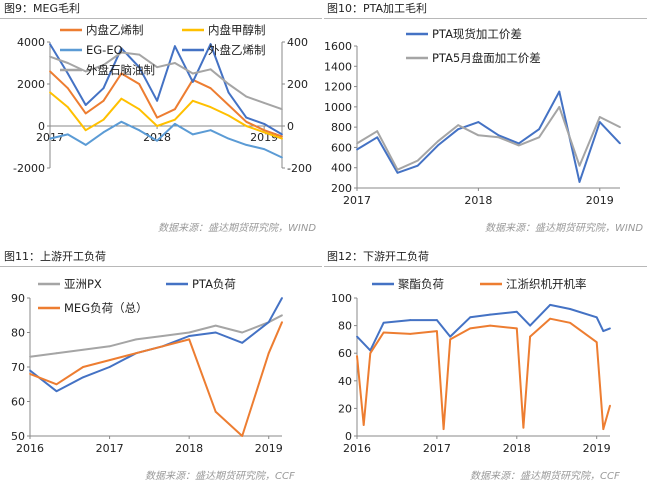 The width and height of the screenshot is (647, 484). Describe the element at coordinates (157, 137) in the screenshot. I see `x-tick-label: 2018` at that location.